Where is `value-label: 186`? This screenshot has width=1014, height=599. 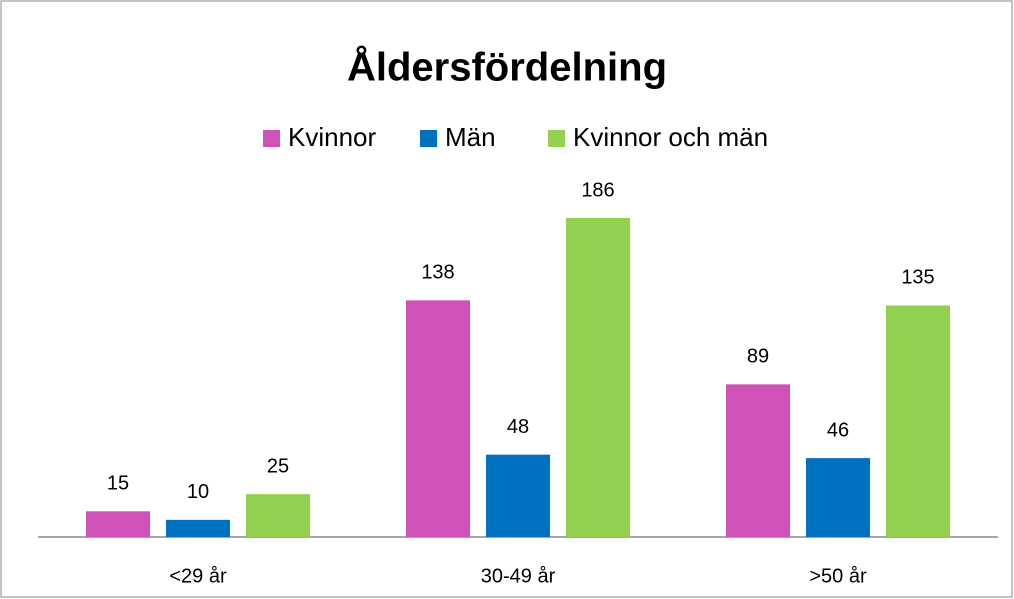 value-label: 186 is located at coordinates (597, 190).